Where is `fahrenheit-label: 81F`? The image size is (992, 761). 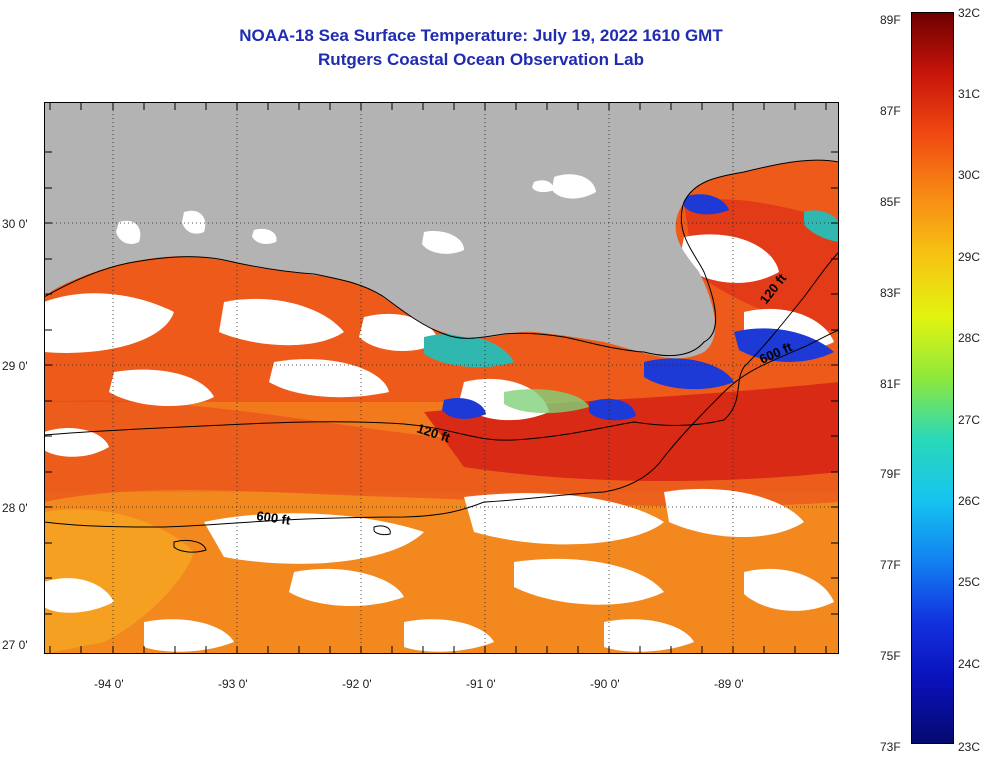 fahrenheit-label: 81F is located at coordinates (890, 384).